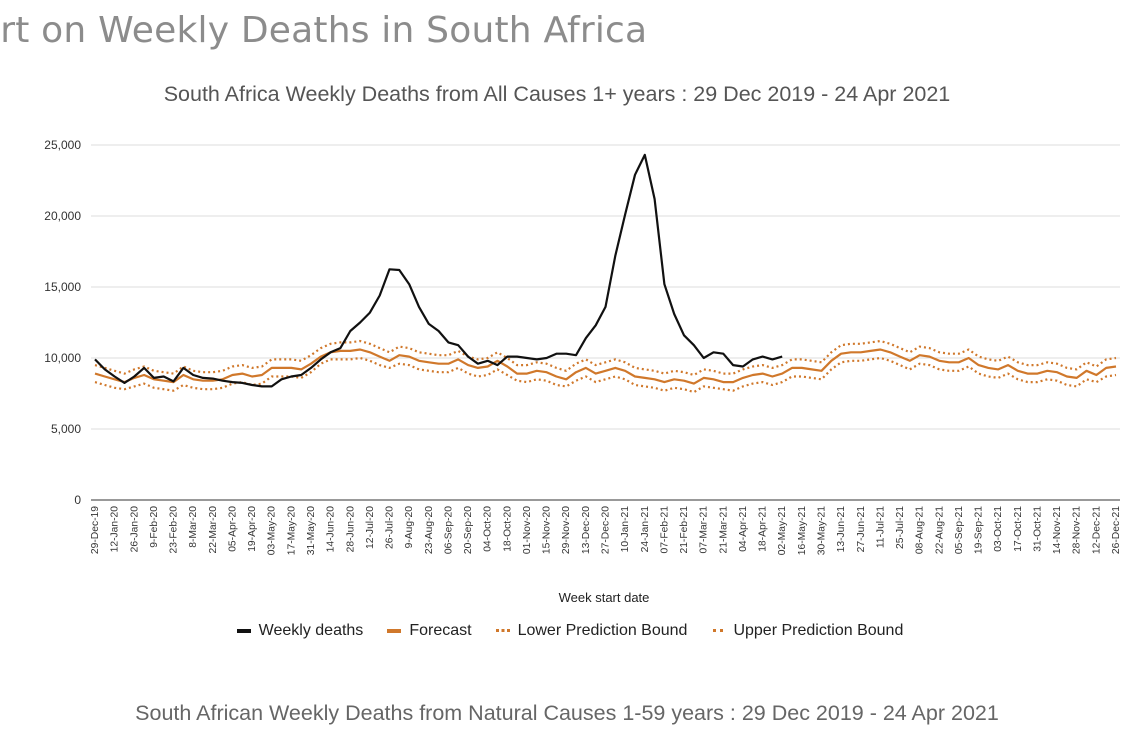 The image size is (1140, 750). What do you see at coordinates (77, 500) in the screenshot?
I see `y-tick-label: 0` at bounding box center [77, 500].